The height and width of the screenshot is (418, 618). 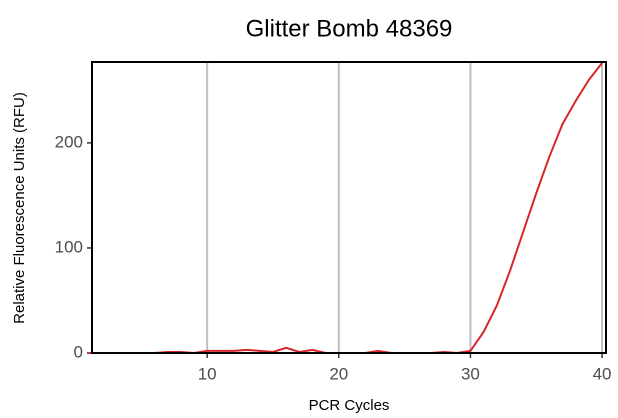 What do you see at coordinates (349, 405) in the screenshot?
I see `x-axis-label: PCR Cycles` at bounding box center [349, 405].